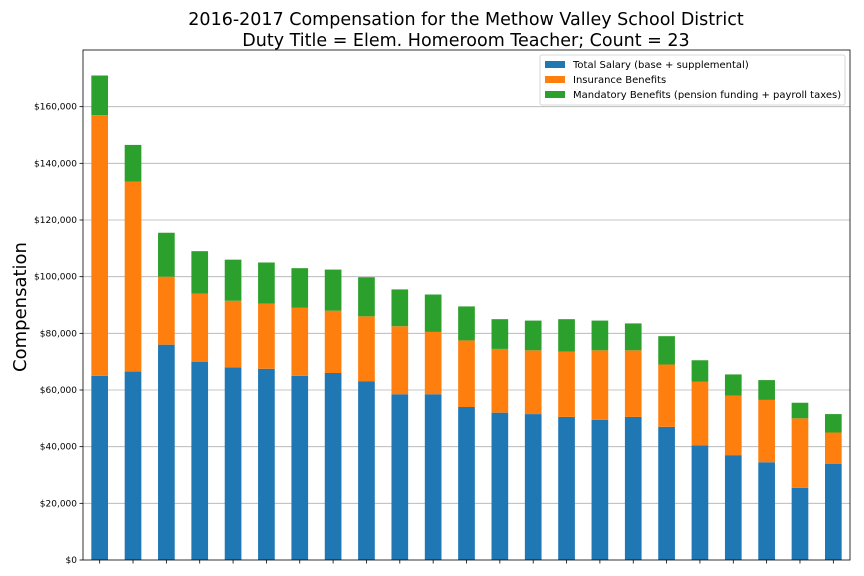 Image resolution: width=864 pixels, height=576 pixels. What do you see at coordinates (55, 164) in the screenshot?
I see `y-tick-label: $140,000` at bounding box center [55, 164].